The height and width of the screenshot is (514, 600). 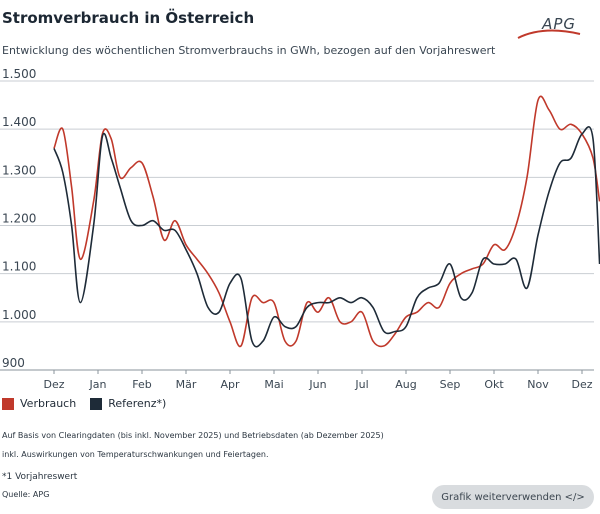 I want to click on x-tick-label: Mai, so click(x=273, y=384).